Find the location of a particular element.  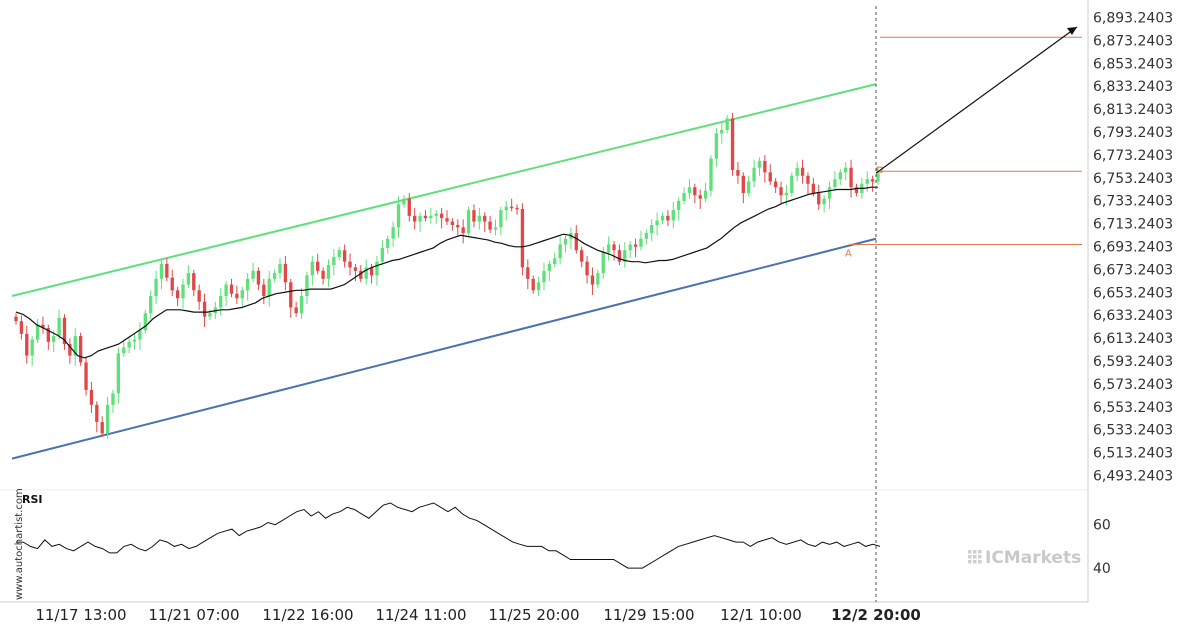

y-tick-label: 6,873.2403 is located at coordinates (1133, 41).